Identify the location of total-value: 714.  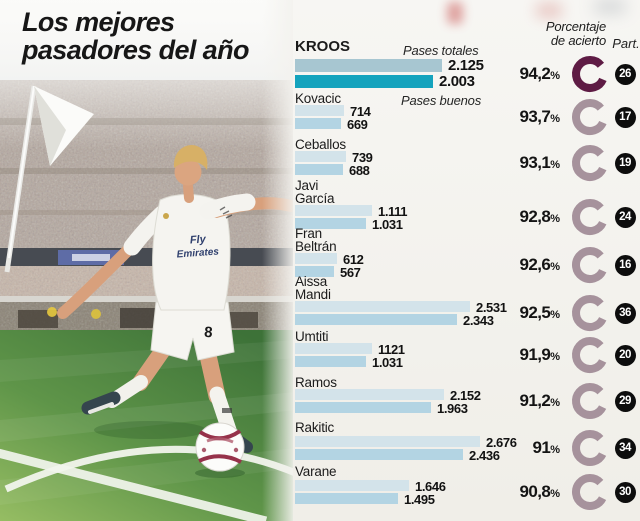
(360, 111).